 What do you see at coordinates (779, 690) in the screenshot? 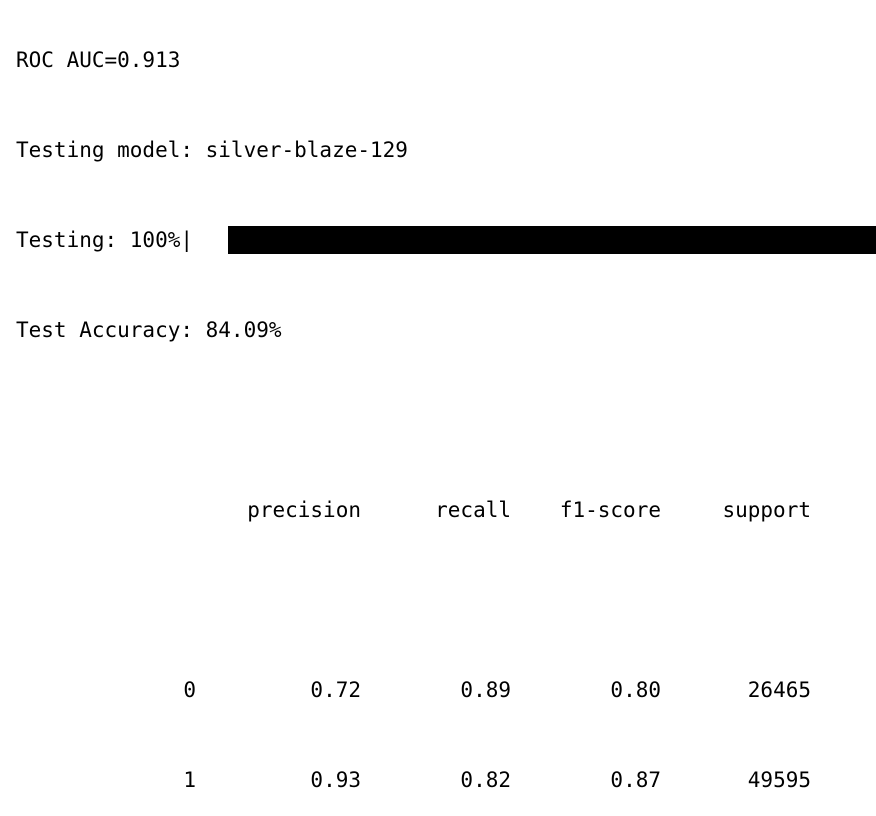
I see `support-value: 26465` at bounding box center [779, 690].